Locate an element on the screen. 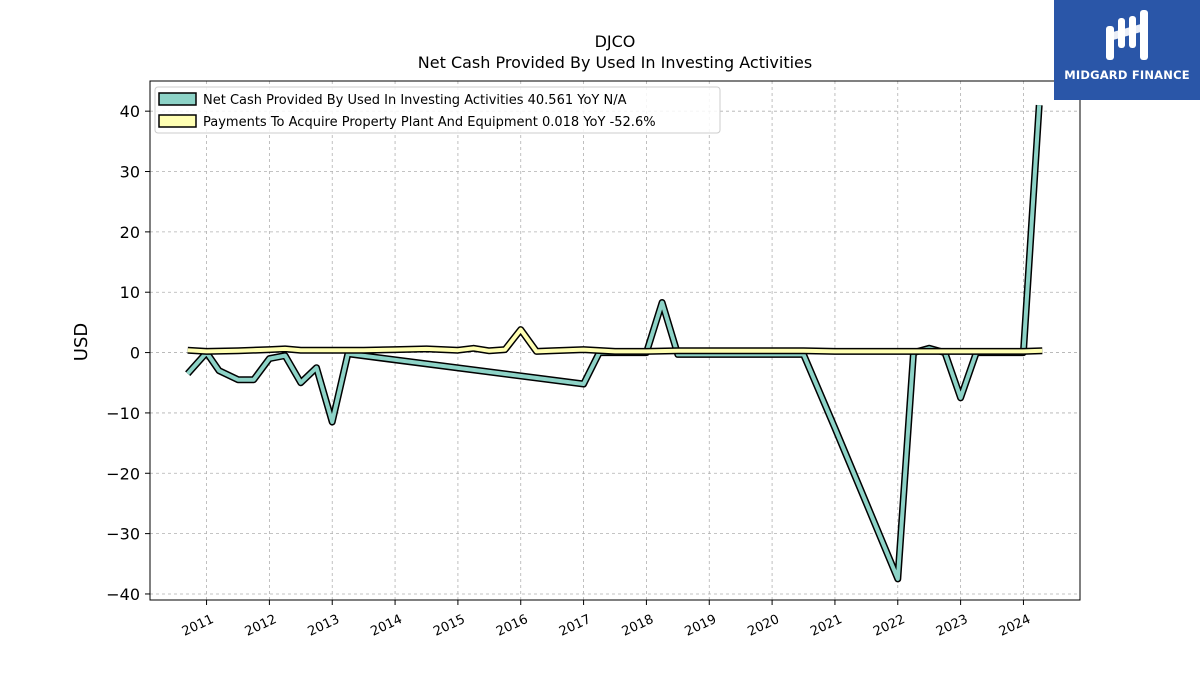 Image resolution: width=1200 pixels, height=675 pixels. y-tick-label: −30 is located at coordinates (123, 534).